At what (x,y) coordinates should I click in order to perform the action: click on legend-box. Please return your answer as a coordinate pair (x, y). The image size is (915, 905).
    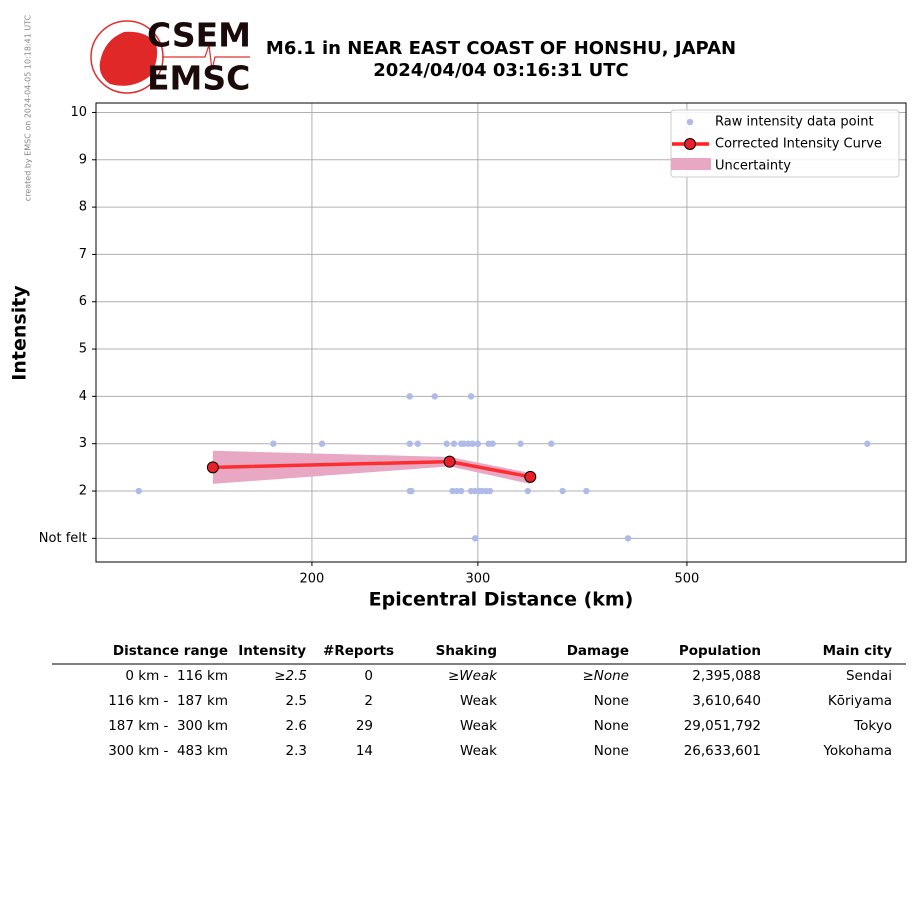
    Looking at the image, I should click on (785, 143).